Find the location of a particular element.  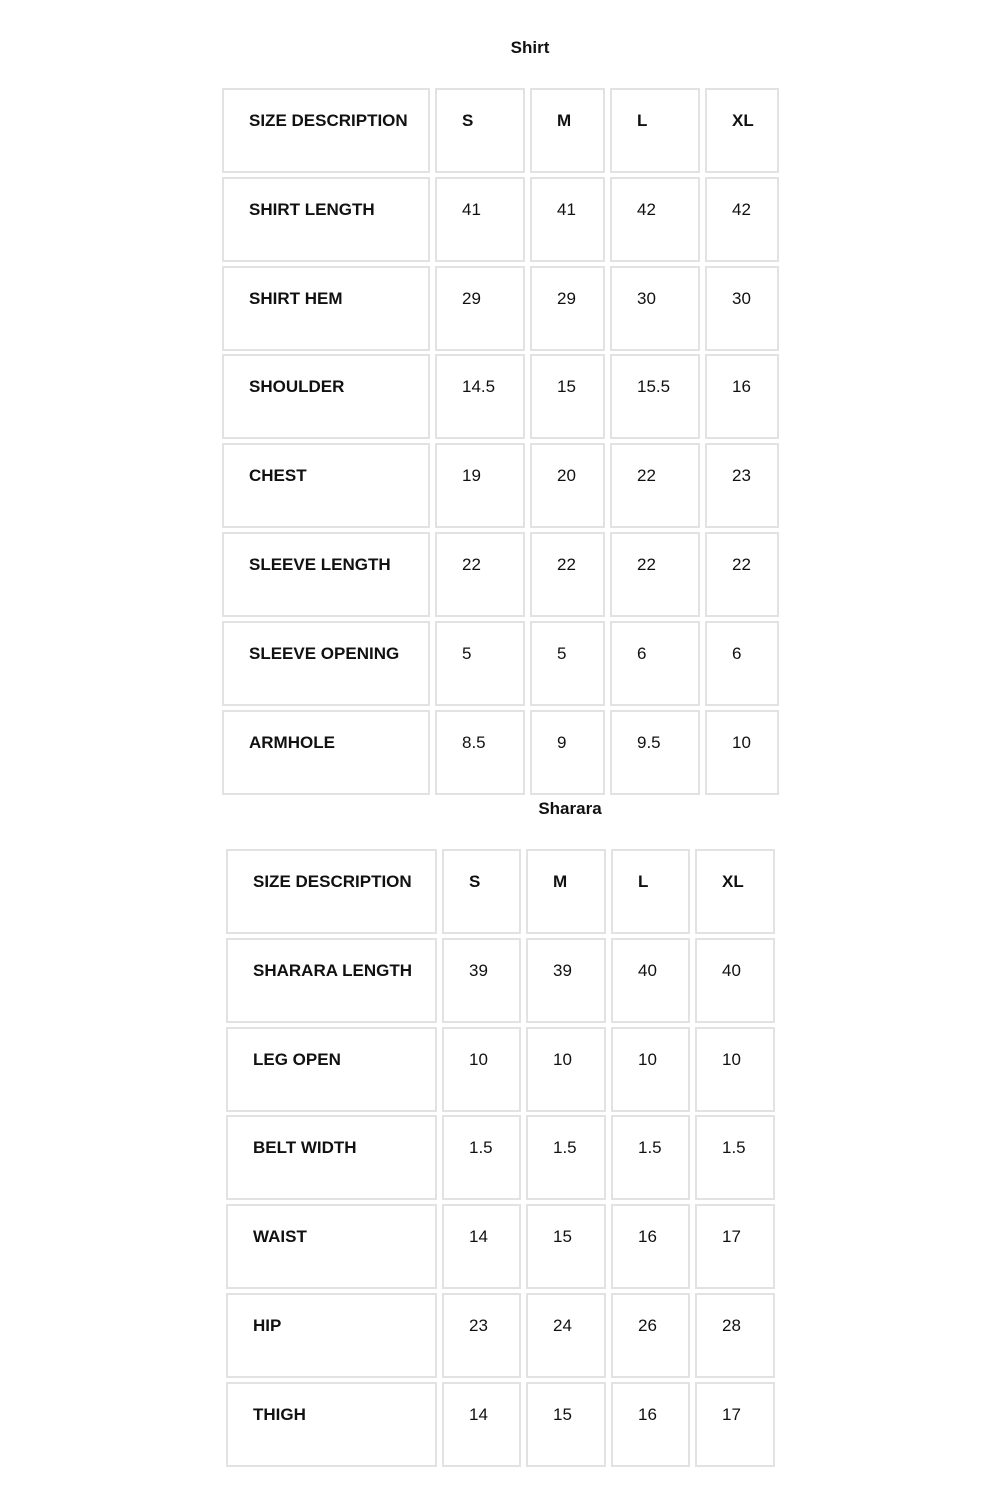

shirt-header-cell: L is located at coordinates (655, 130).